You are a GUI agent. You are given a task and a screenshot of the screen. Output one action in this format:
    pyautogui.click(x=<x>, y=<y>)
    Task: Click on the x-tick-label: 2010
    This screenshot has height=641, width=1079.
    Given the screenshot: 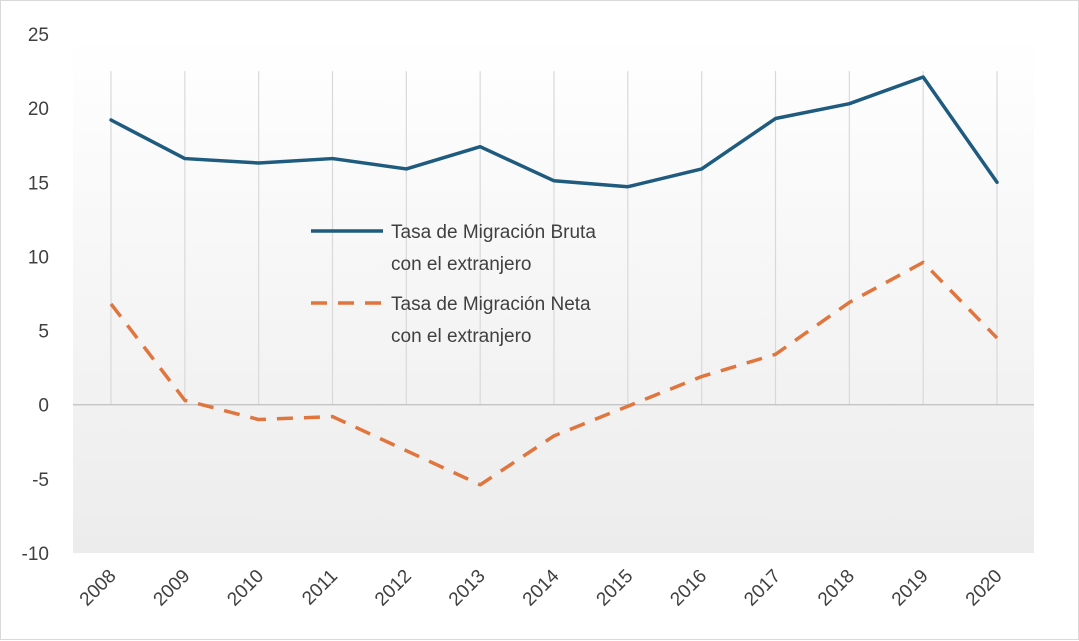 What is the action you would take?
    pyautogui.click(x=245, y=588)
    